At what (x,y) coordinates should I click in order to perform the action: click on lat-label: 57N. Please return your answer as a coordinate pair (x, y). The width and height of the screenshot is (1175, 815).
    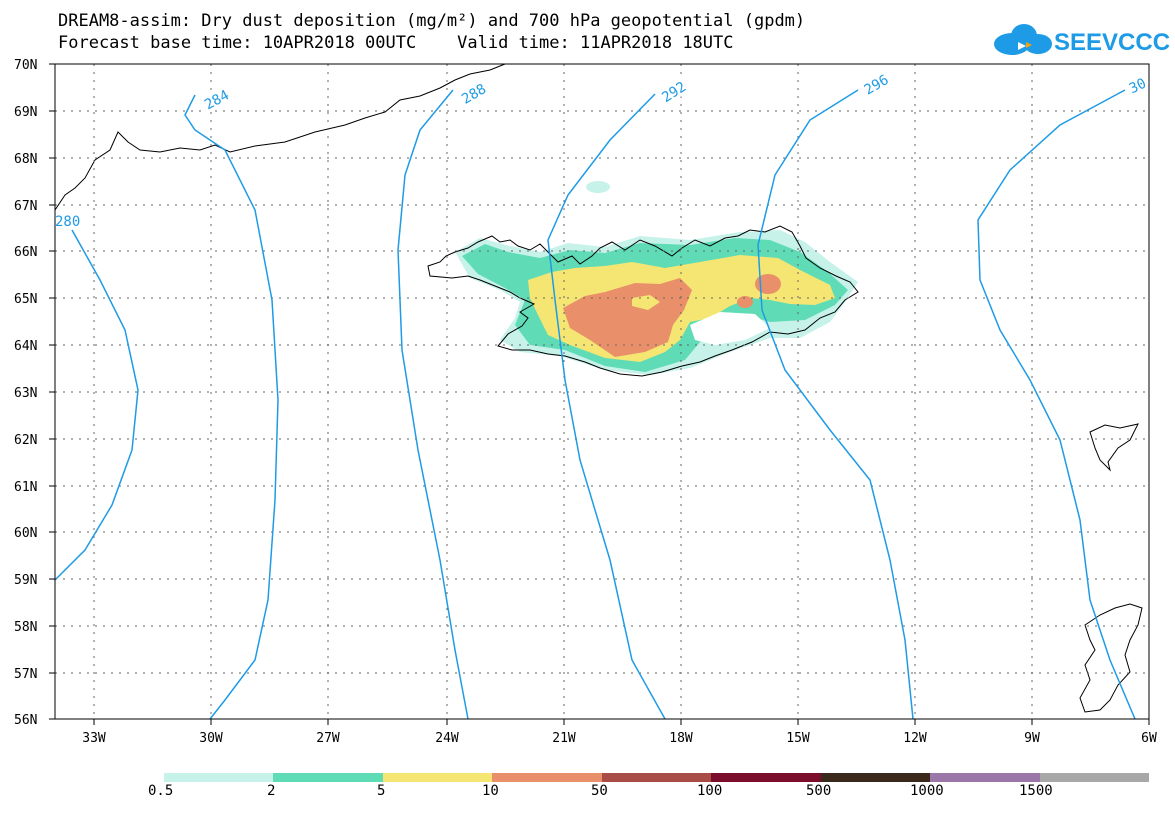
    Looking at the image, I should click on (25, 674).